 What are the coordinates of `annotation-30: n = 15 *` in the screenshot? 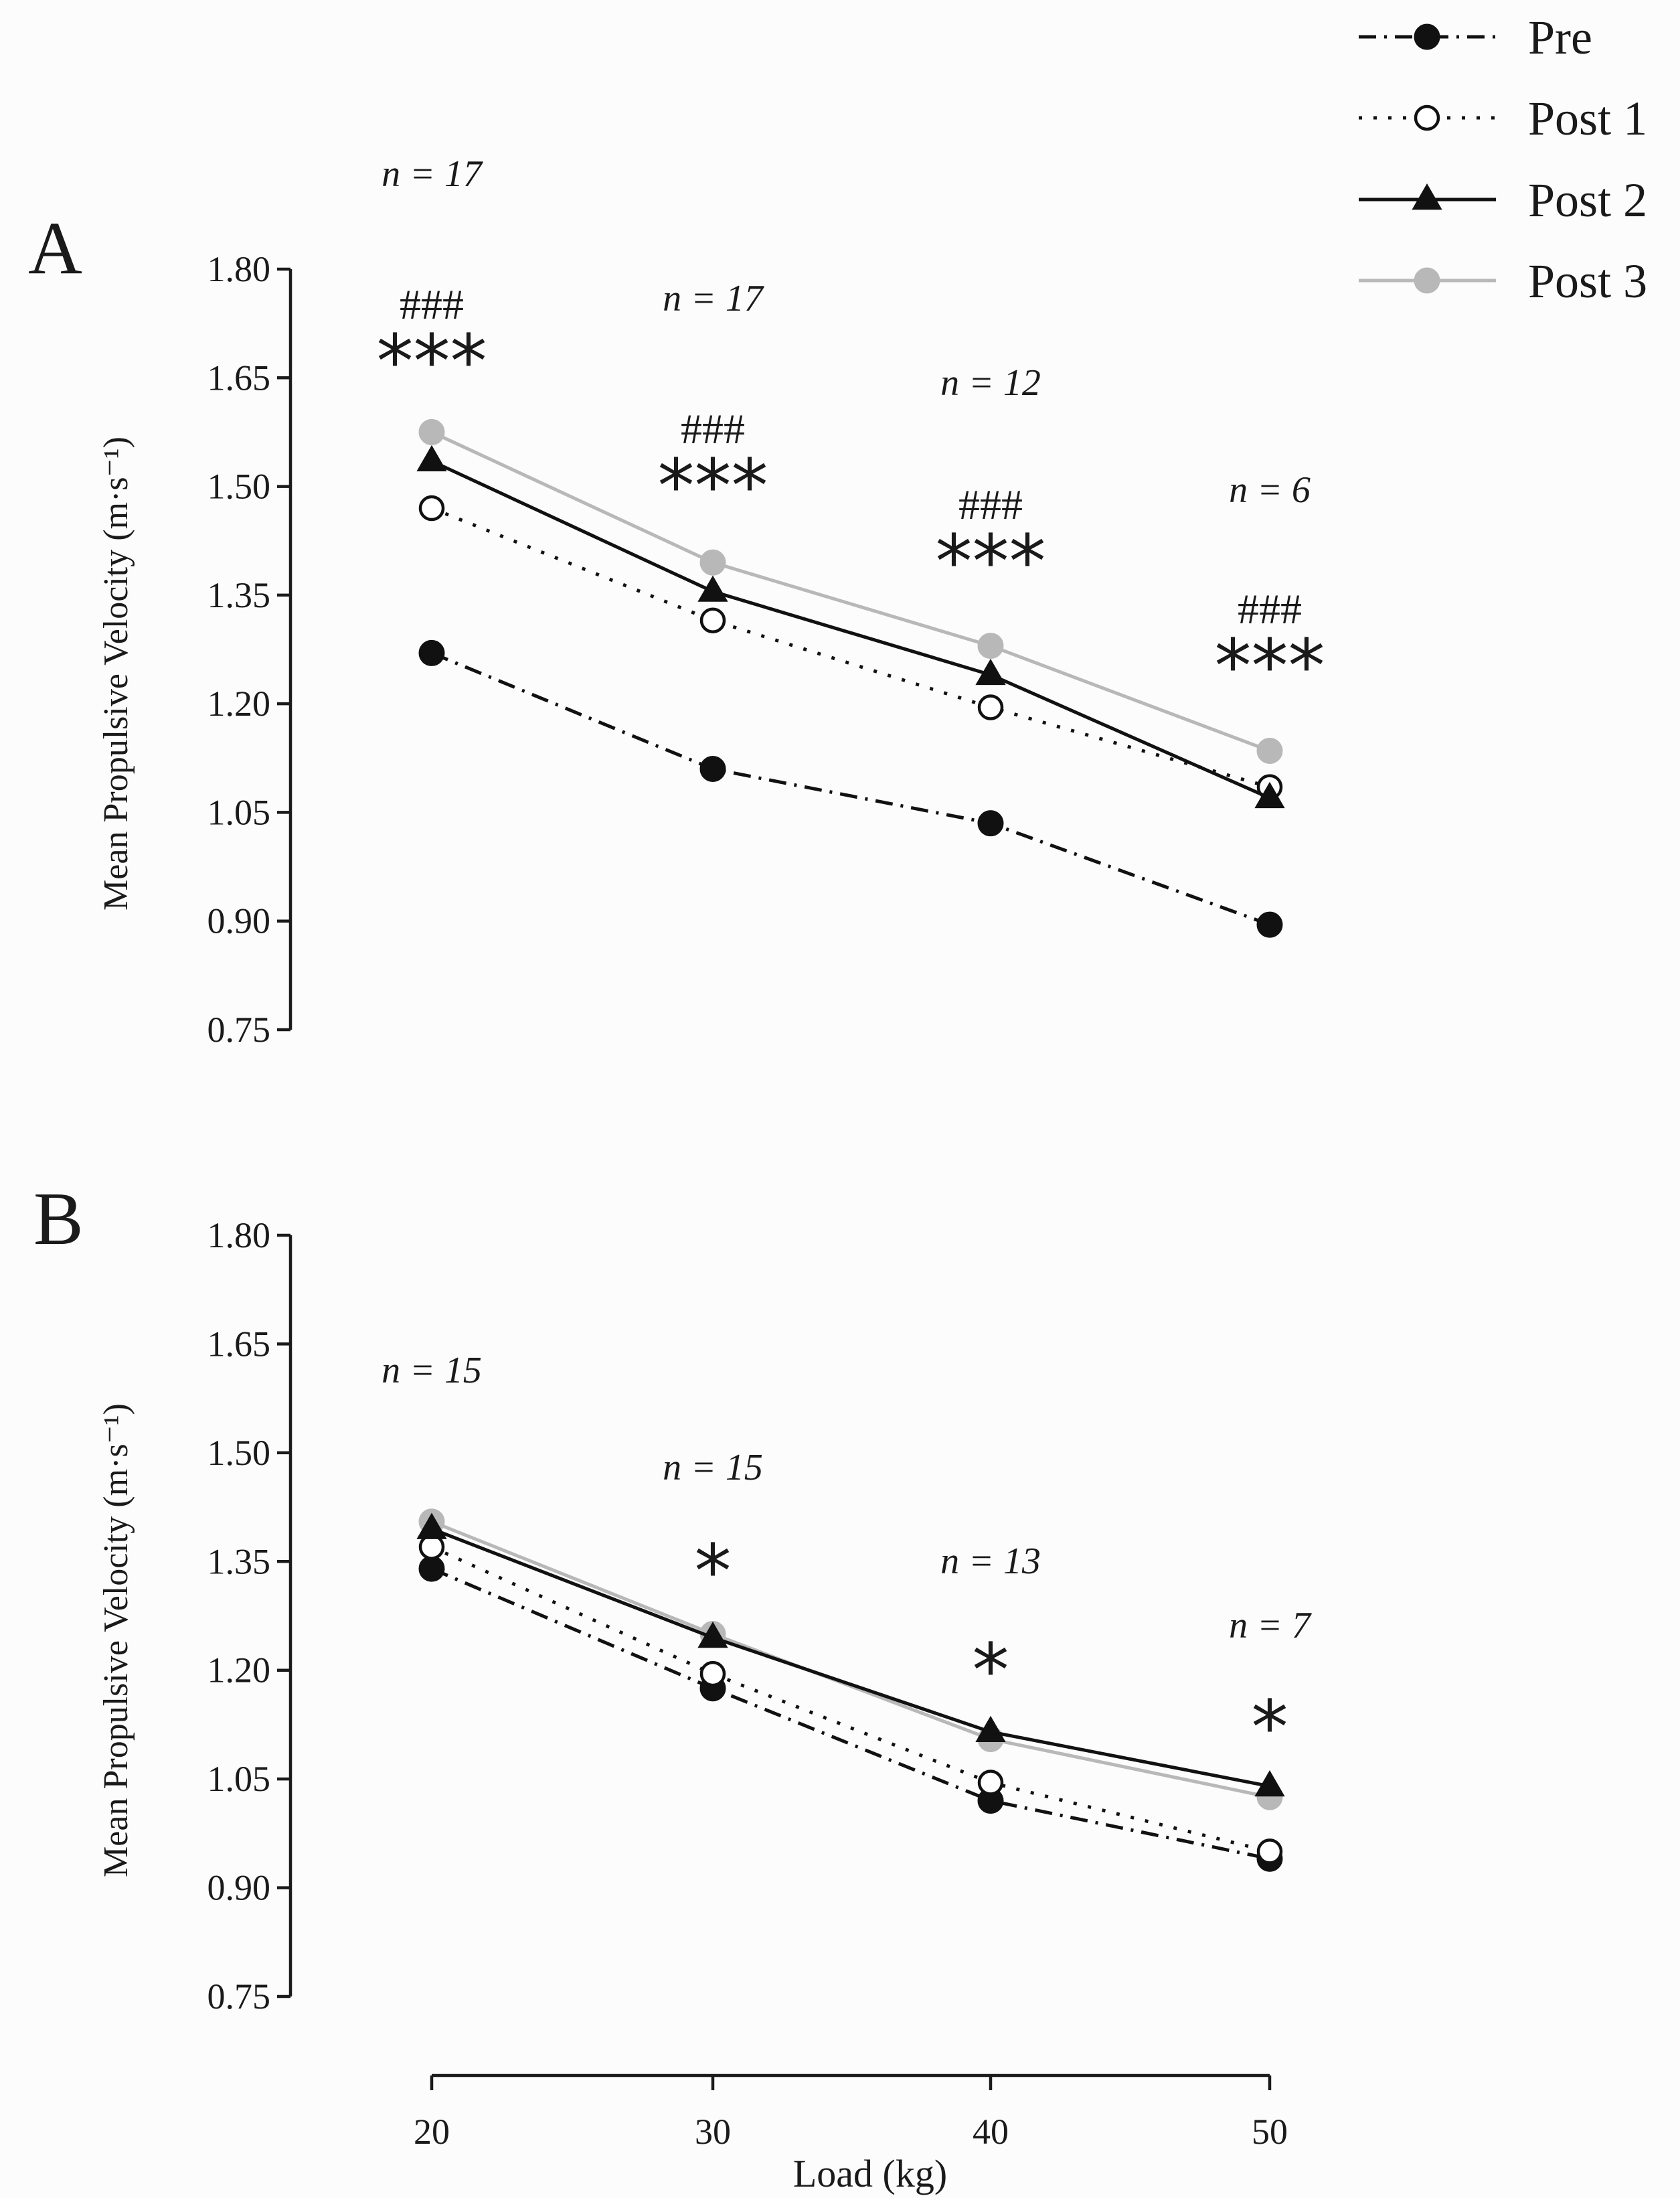 It's located at (713, 1530).